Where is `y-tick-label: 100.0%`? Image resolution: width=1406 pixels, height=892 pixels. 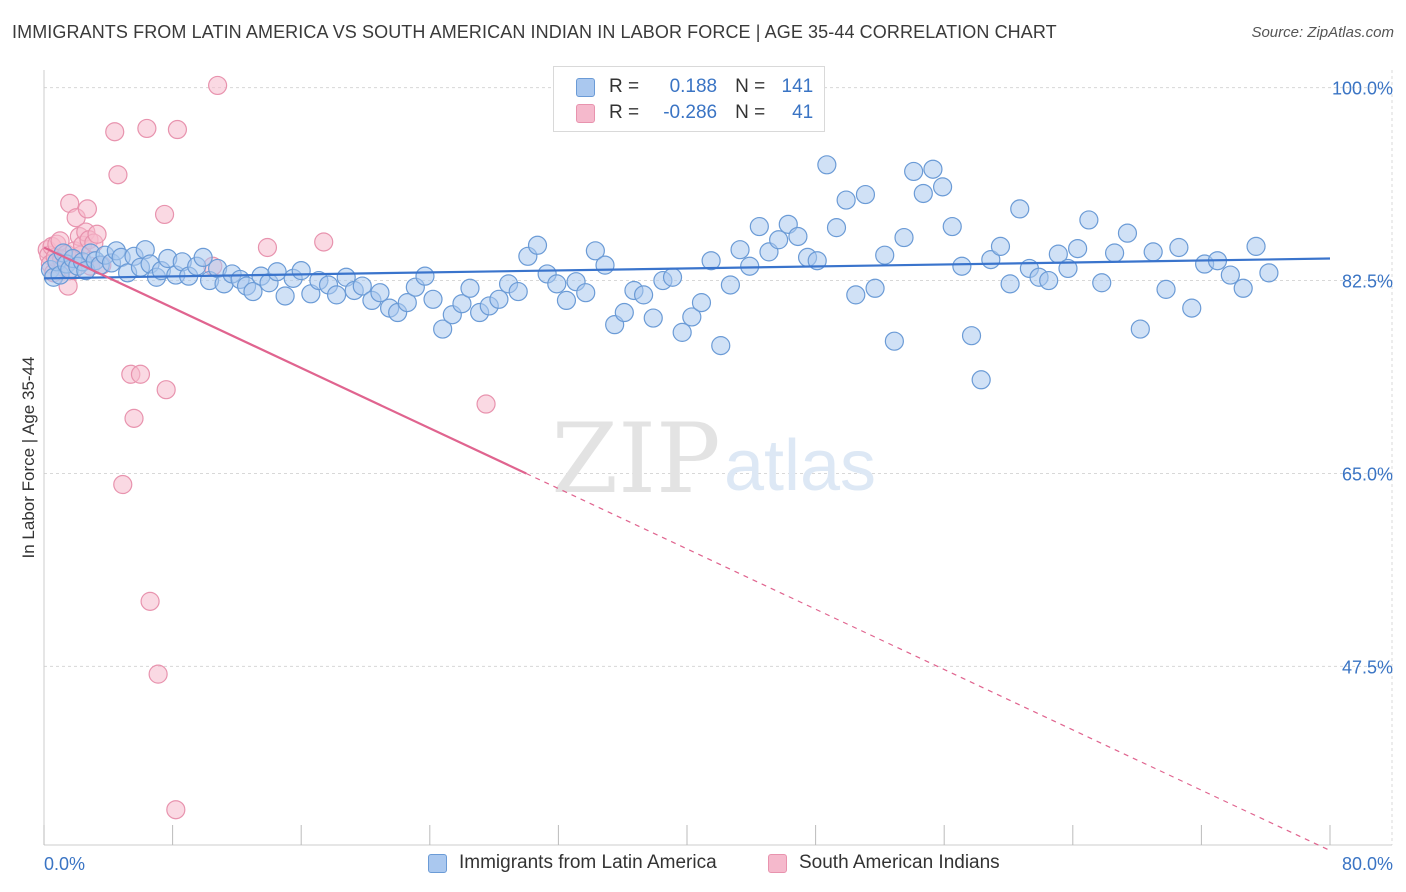
y-tick-label: 100.0% is located at coordinates (1362, 89).